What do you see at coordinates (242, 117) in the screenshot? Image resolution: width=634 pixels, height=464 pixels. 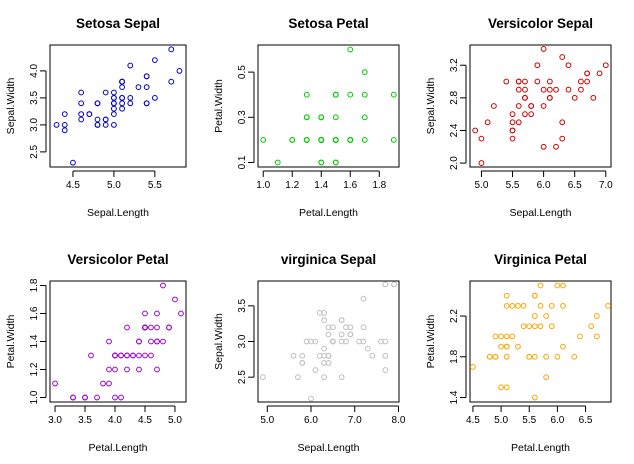 I see `y-tick-label: 0.3` at bounding box center [242, 117].